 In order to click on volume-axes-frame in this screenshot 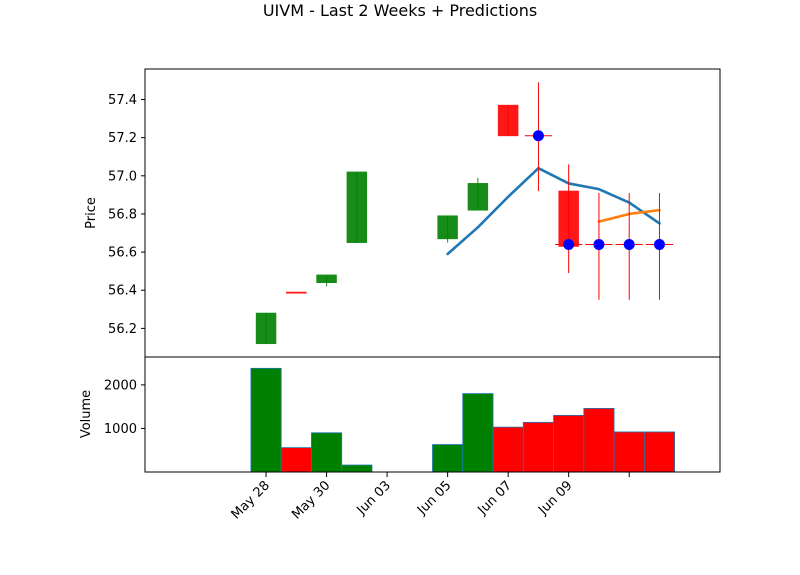, I will do `click(432, 414)`.